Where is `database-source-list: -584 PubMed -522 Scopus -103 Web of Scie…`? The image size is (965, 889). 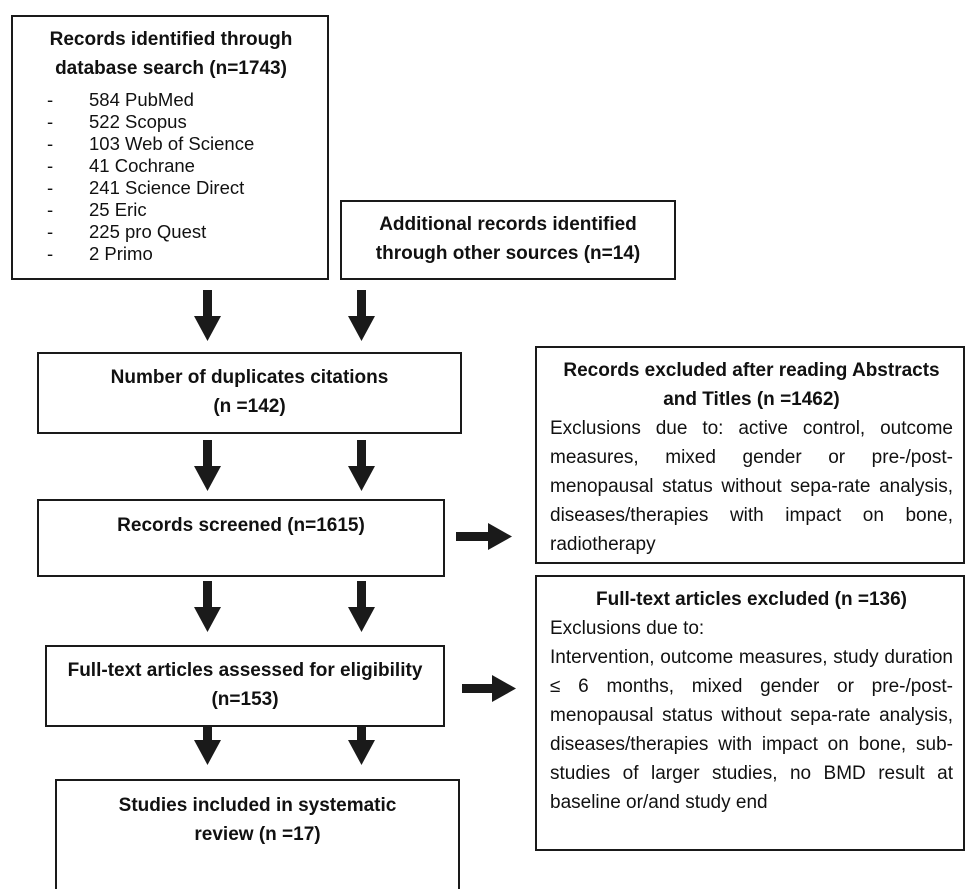 database-source-list: -584 PubMed -522 Scopus -103 Web of Scie… is located at coordinates (171, 177).